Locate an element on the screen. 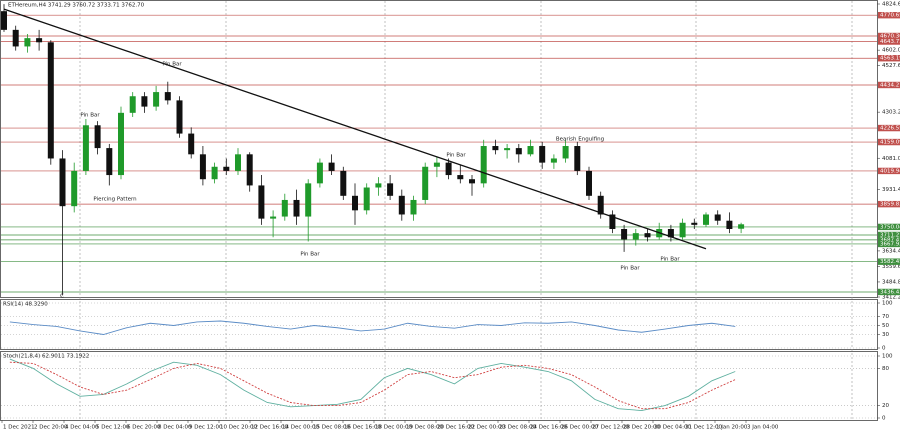  level-label: 4643.73 is located at coordinates (890, 42).